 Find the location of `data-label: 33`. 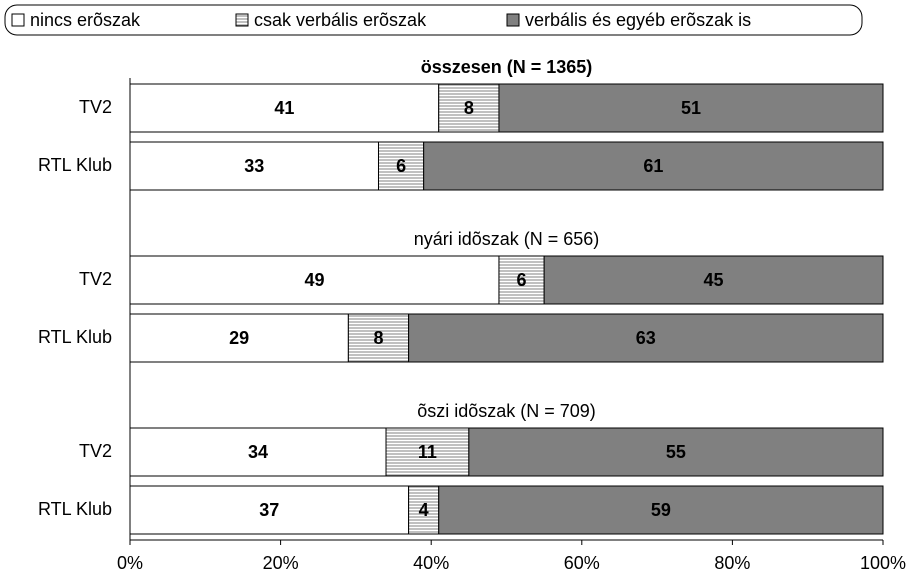

data-label: 33 is located at coordinates (254, 166).